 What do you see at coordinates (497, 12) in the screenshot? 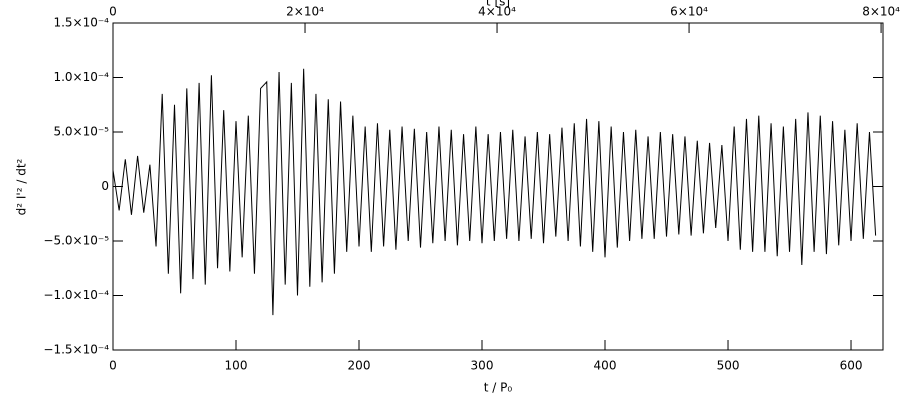
I see `x2-tick-label: 4×10⁴` at bounding box center [497, 12].